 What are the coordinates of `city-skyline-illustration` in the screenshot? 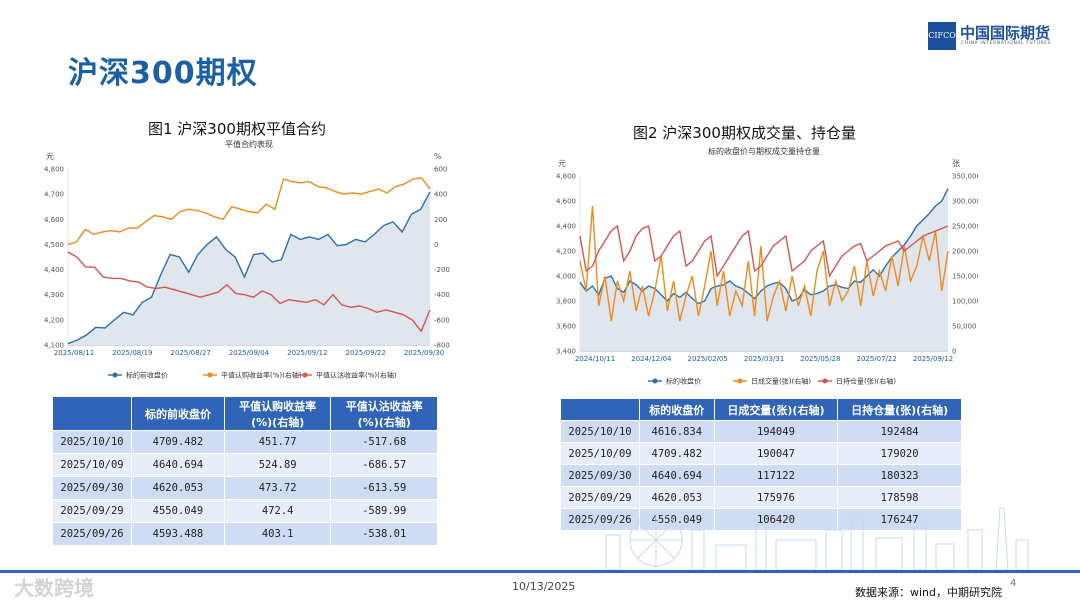 It's located at (817, 539).